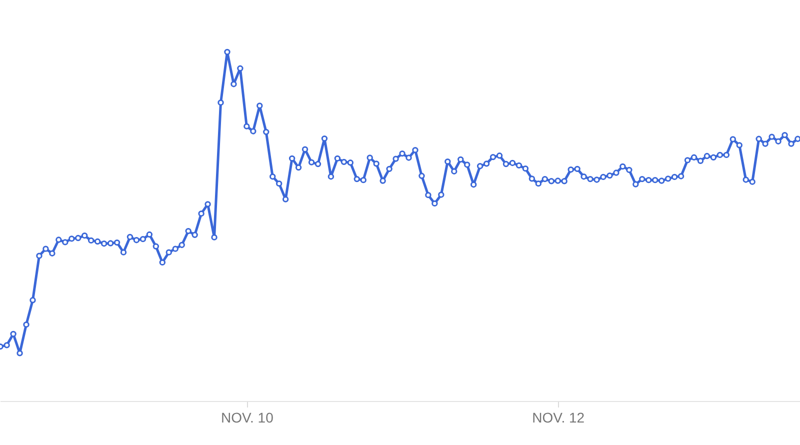  Describe the element at coordinates (558, 418) in the screenshot. I see `x-tick-label: NOV. 12` at that location.